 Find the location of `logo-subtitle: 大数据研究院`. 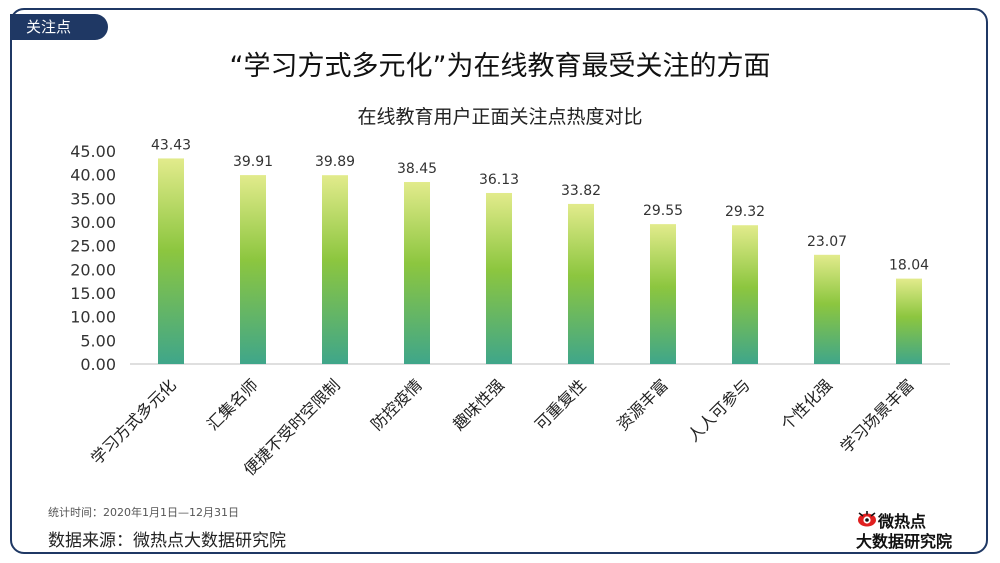

logo-subtitle: 大数据研究院 is located at coordinates (904, 541).